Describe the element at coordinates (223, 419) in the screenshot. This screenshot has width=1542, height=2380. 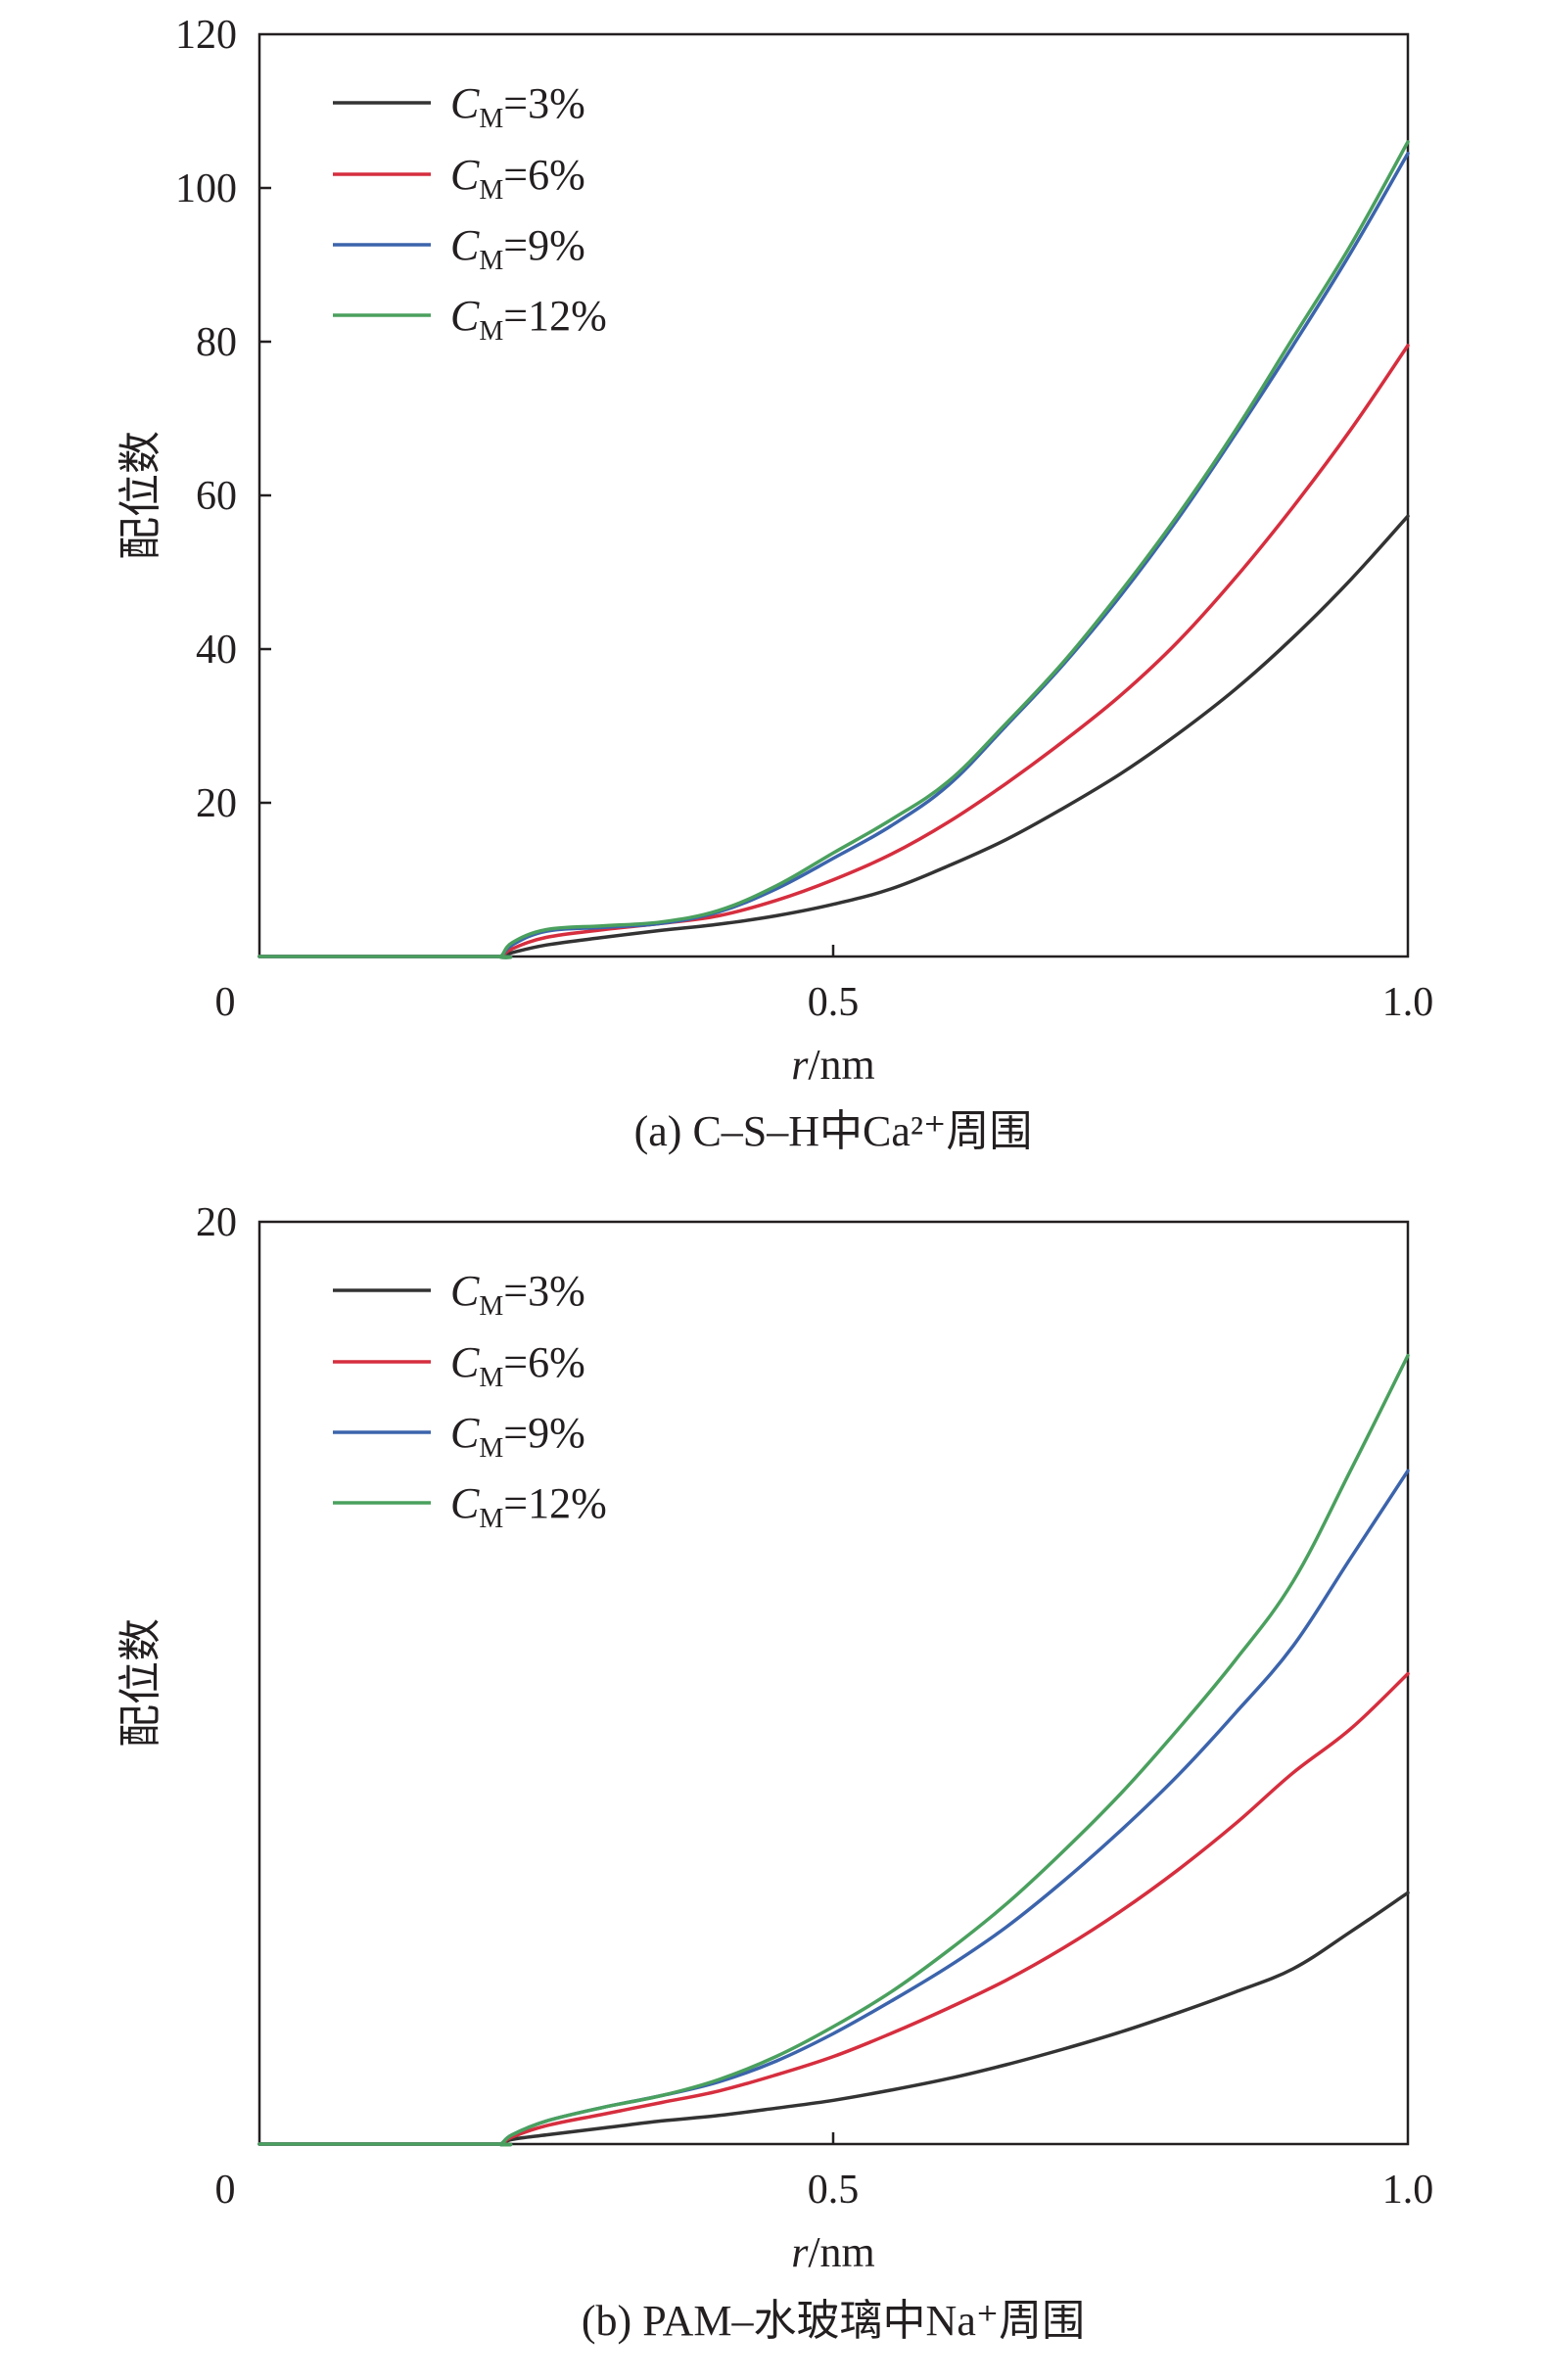
I see `y-ticks-a: 20 40 60 80 100 120` at that location.